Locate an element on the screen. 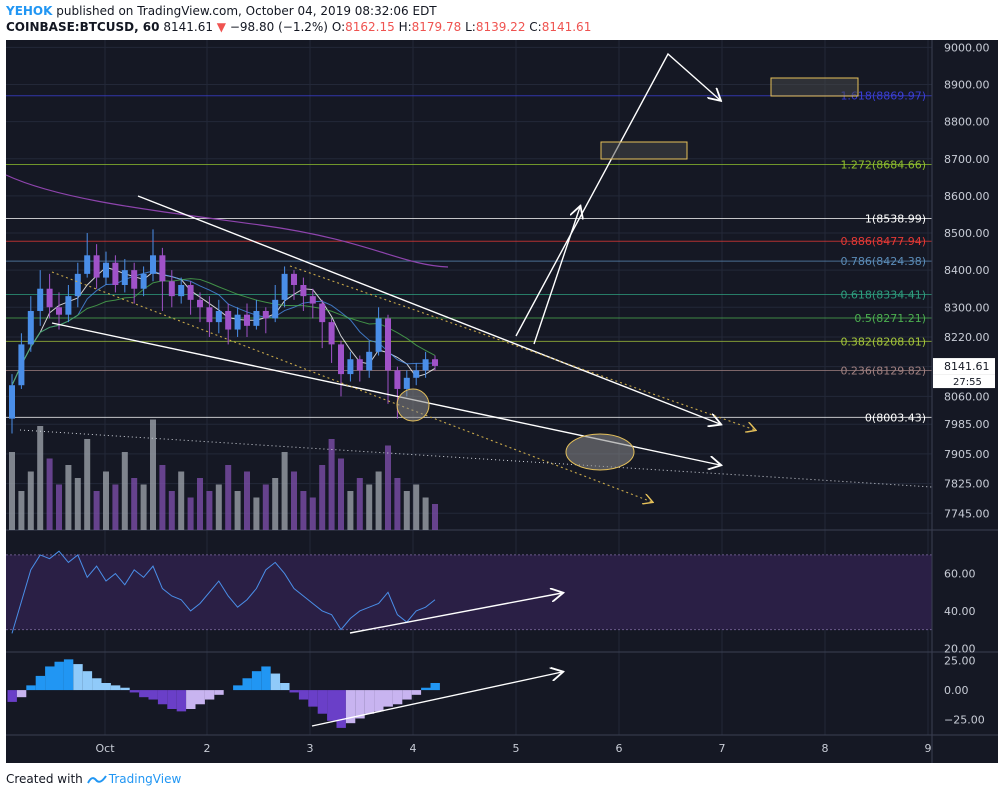  moving-averages is located at coordinates (227, 280).